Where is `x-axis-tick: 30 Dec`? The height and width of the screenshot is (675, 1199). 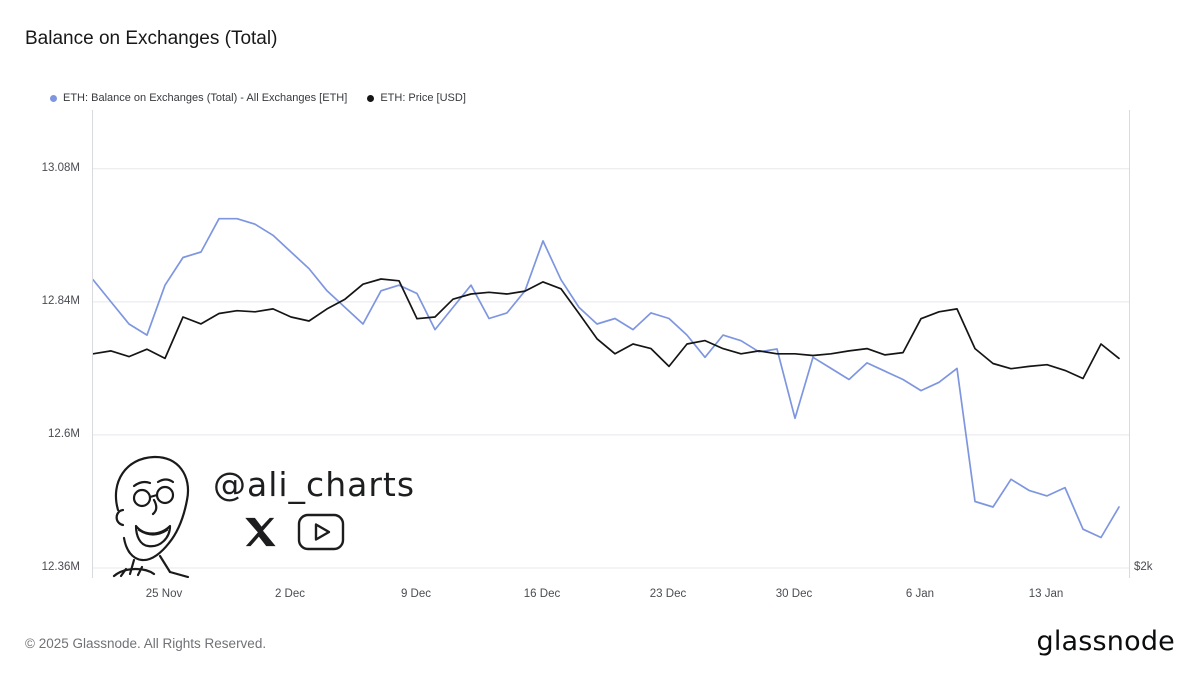 x-axis-tick: 30 Dec is located at coordinates (794, 594).